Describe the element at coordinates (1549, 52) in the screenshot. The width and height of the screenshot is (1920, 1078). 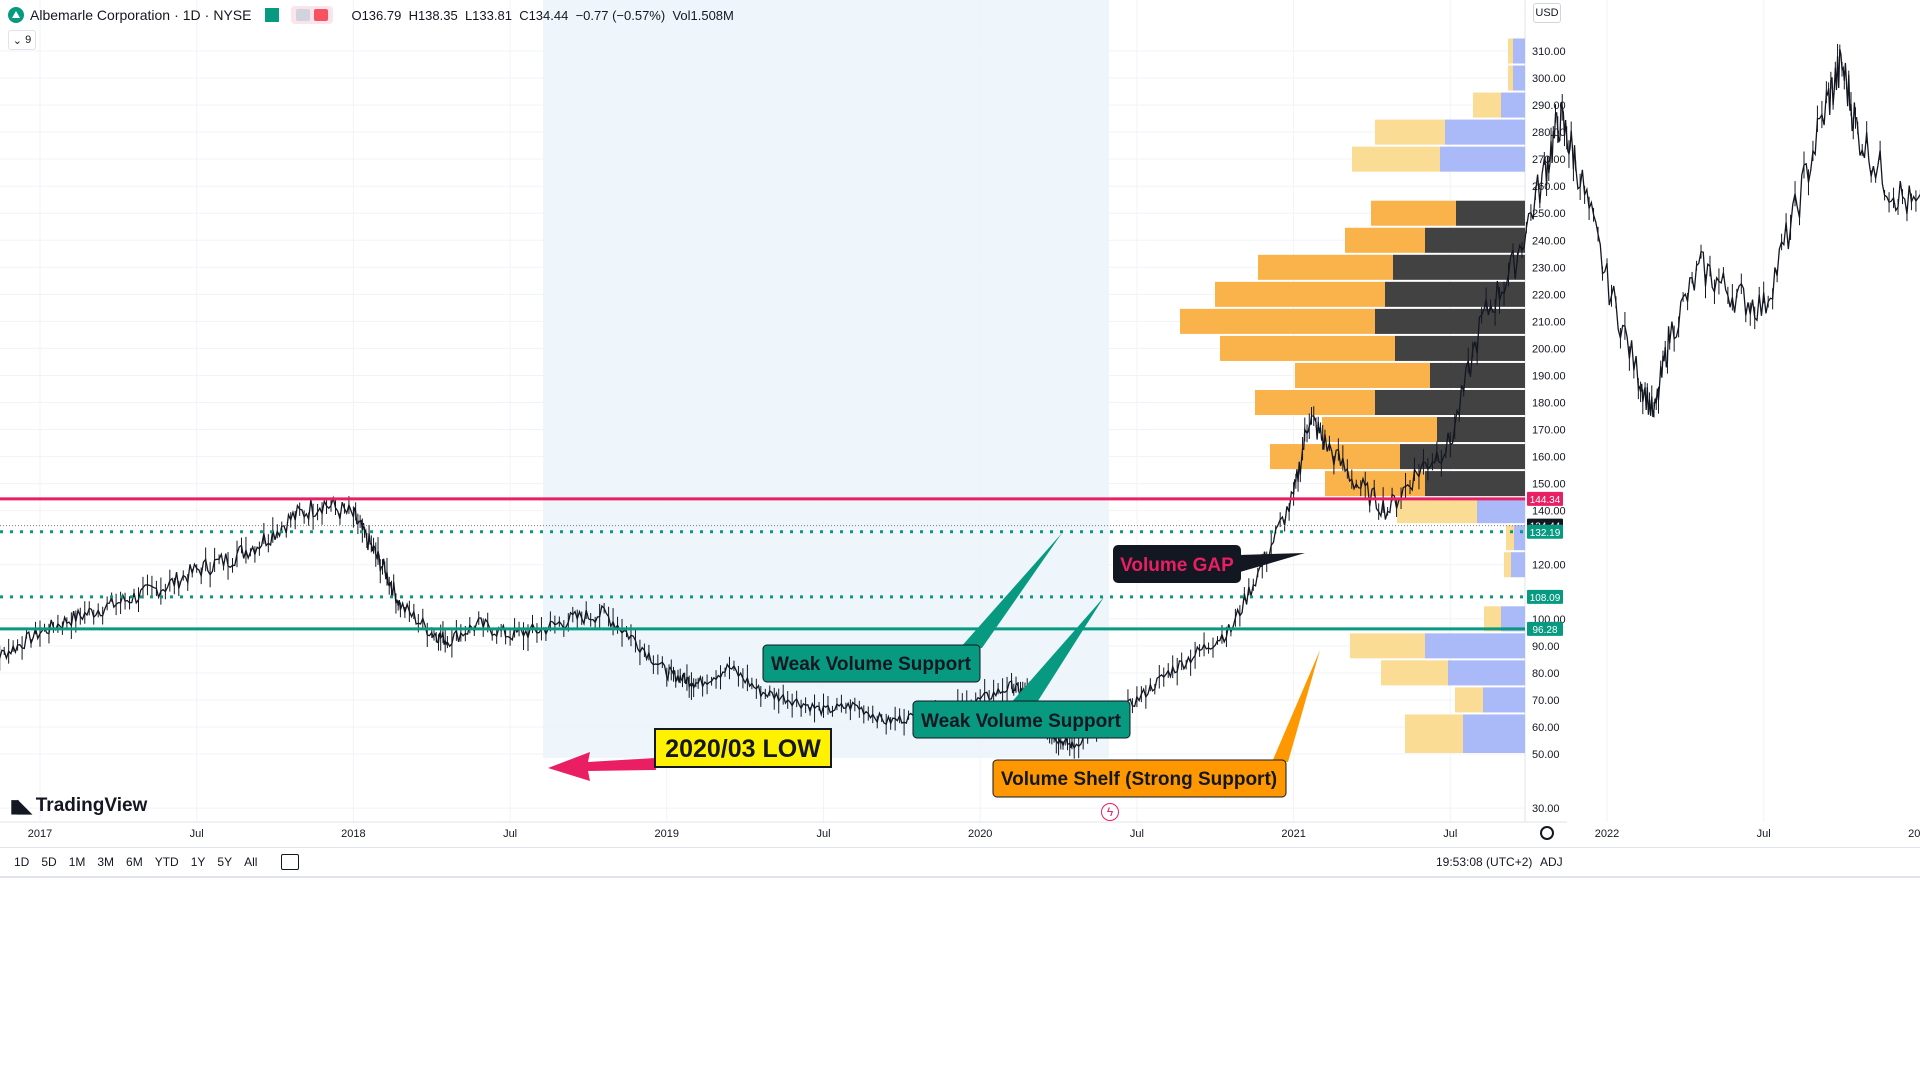
I see `y-tick-label: 310.00` at that location.